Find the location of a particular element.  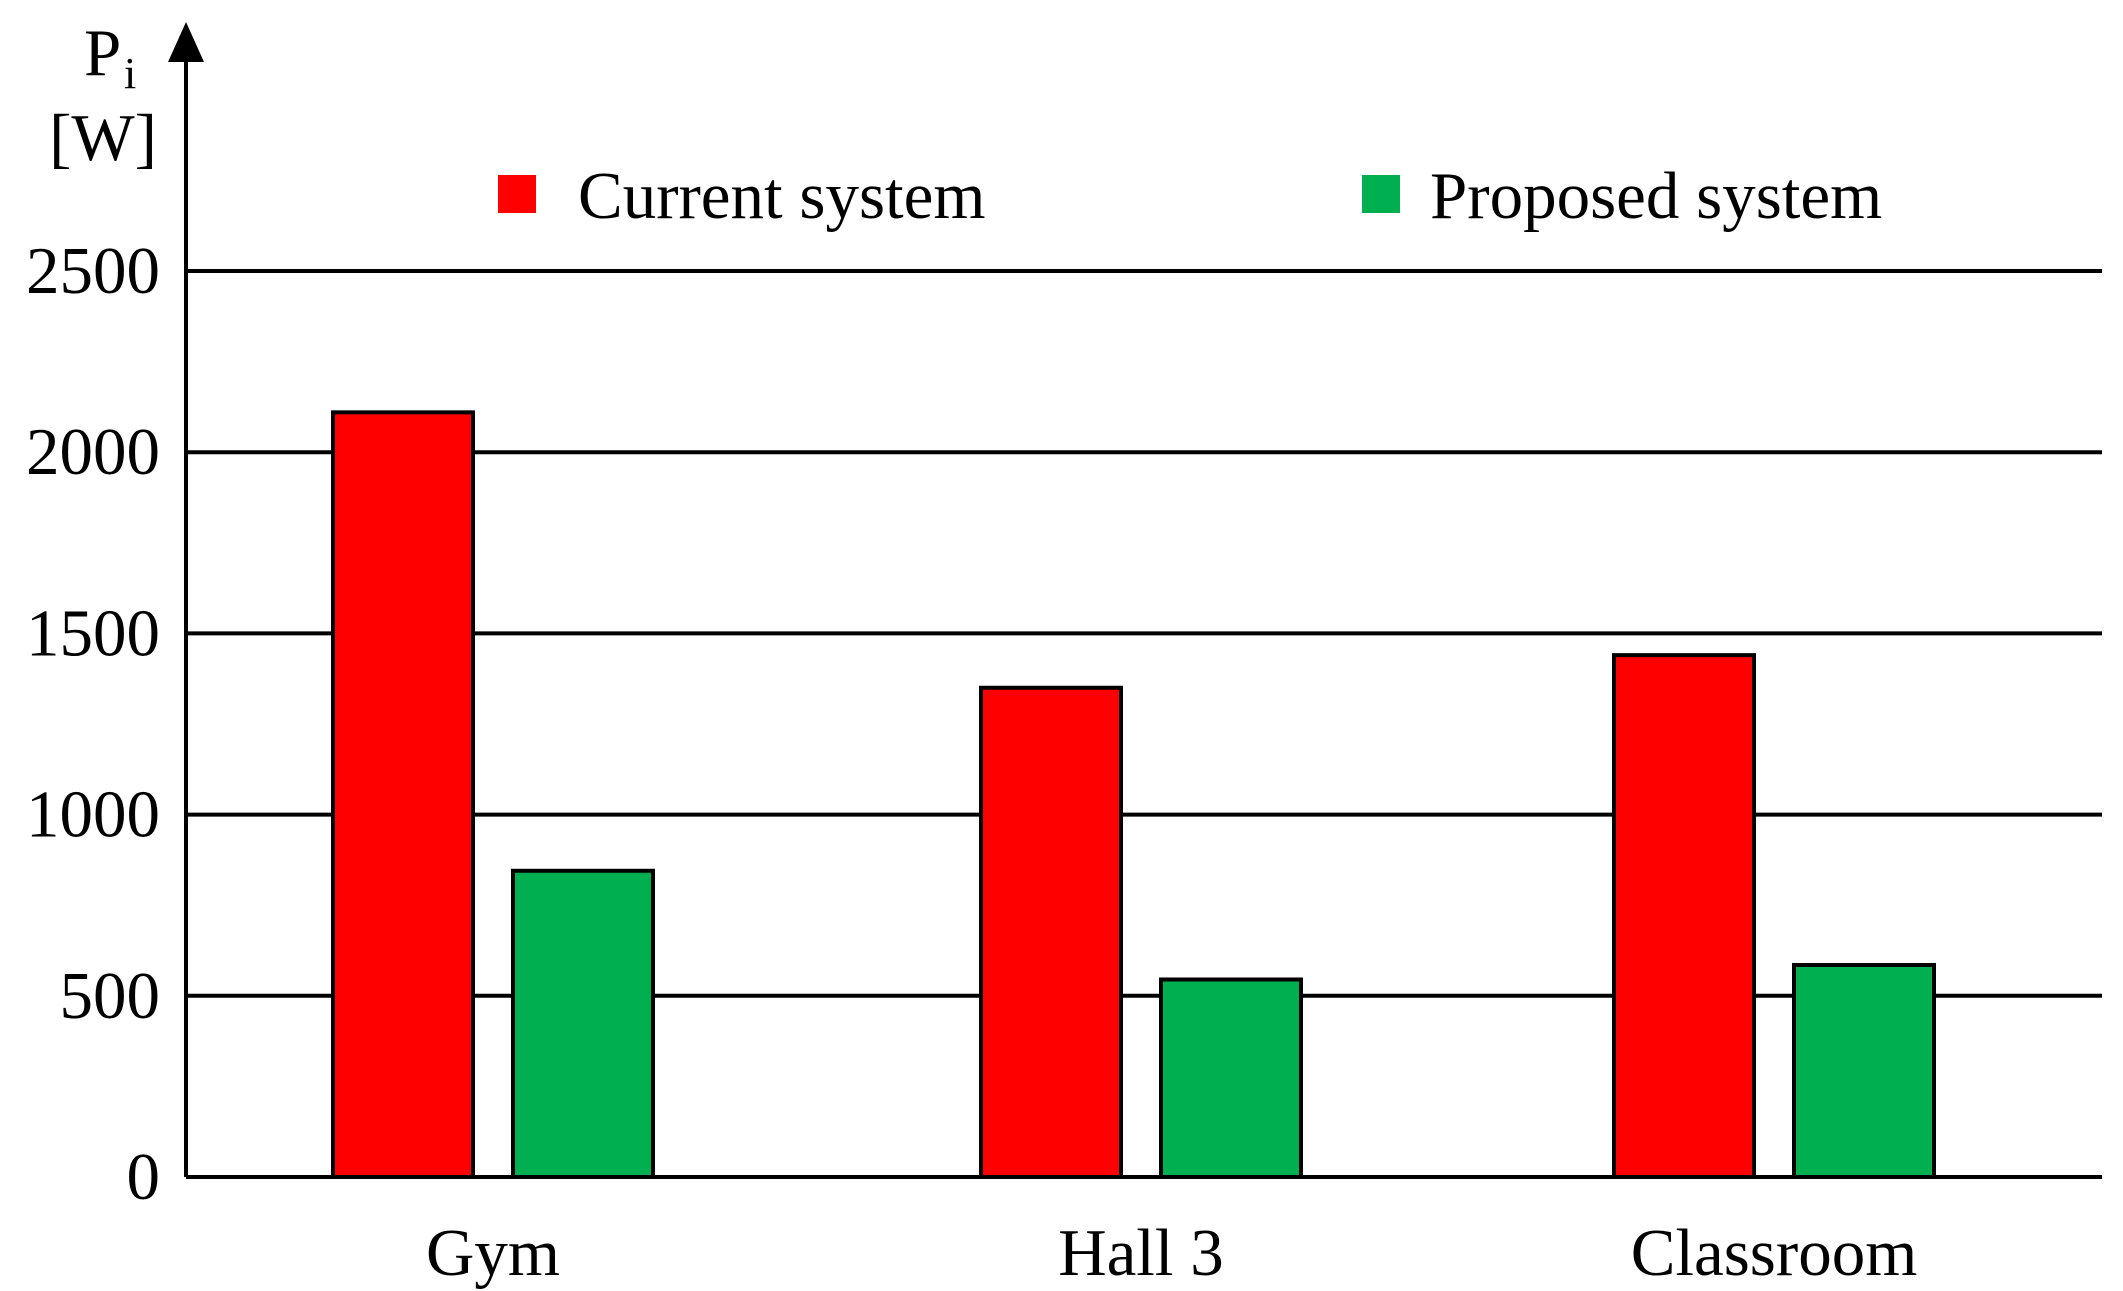

y-tick-label: 1000 is located at coordinates (93, 815).